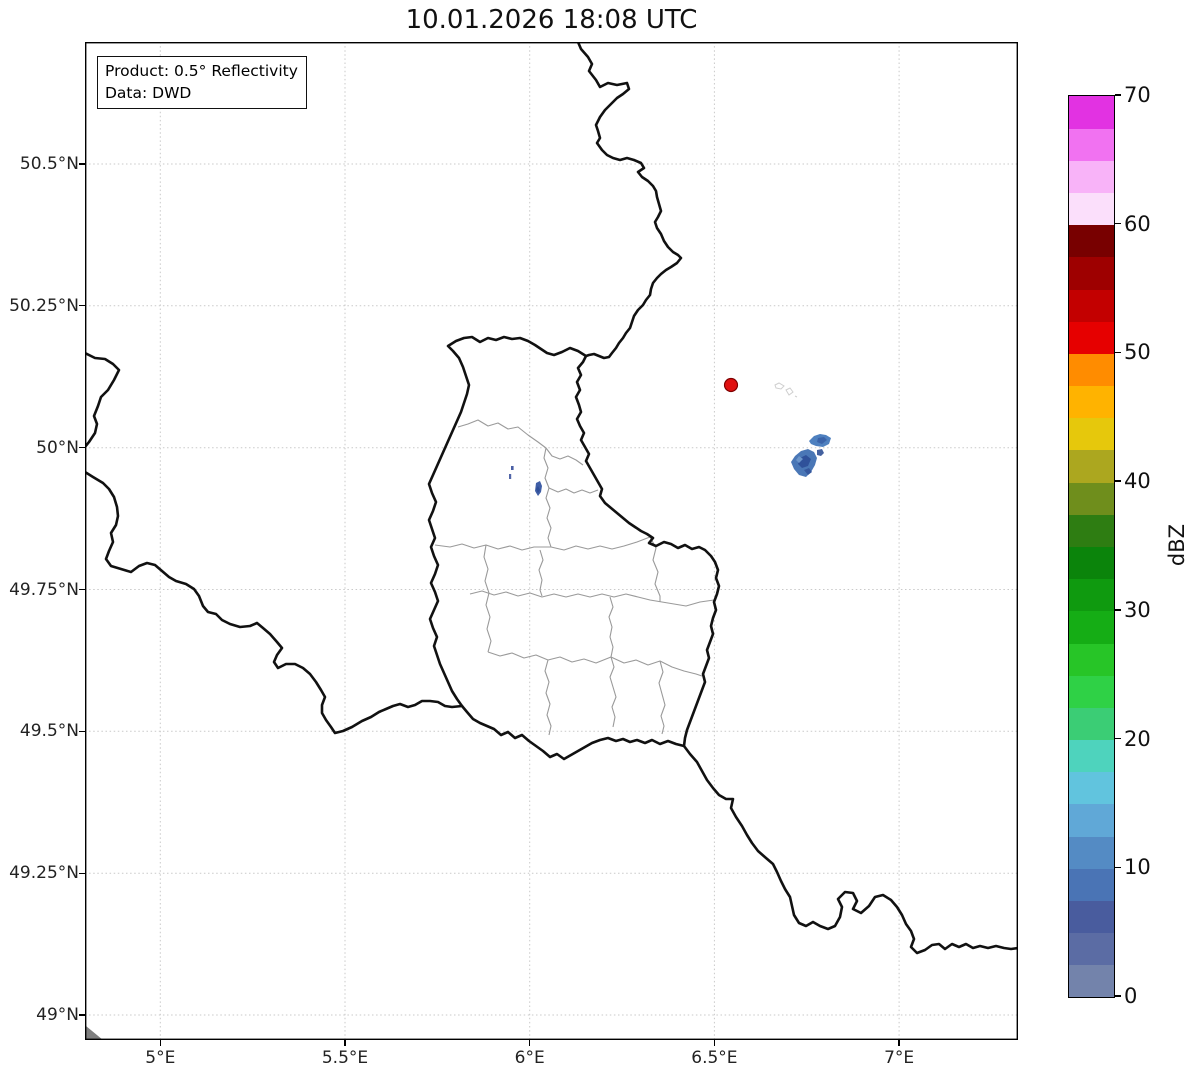  What do you see at coordinates (1137, 609) in the screenshot?
I see `colorbar-tick-label: 30` at bounding box center [1137, 609].